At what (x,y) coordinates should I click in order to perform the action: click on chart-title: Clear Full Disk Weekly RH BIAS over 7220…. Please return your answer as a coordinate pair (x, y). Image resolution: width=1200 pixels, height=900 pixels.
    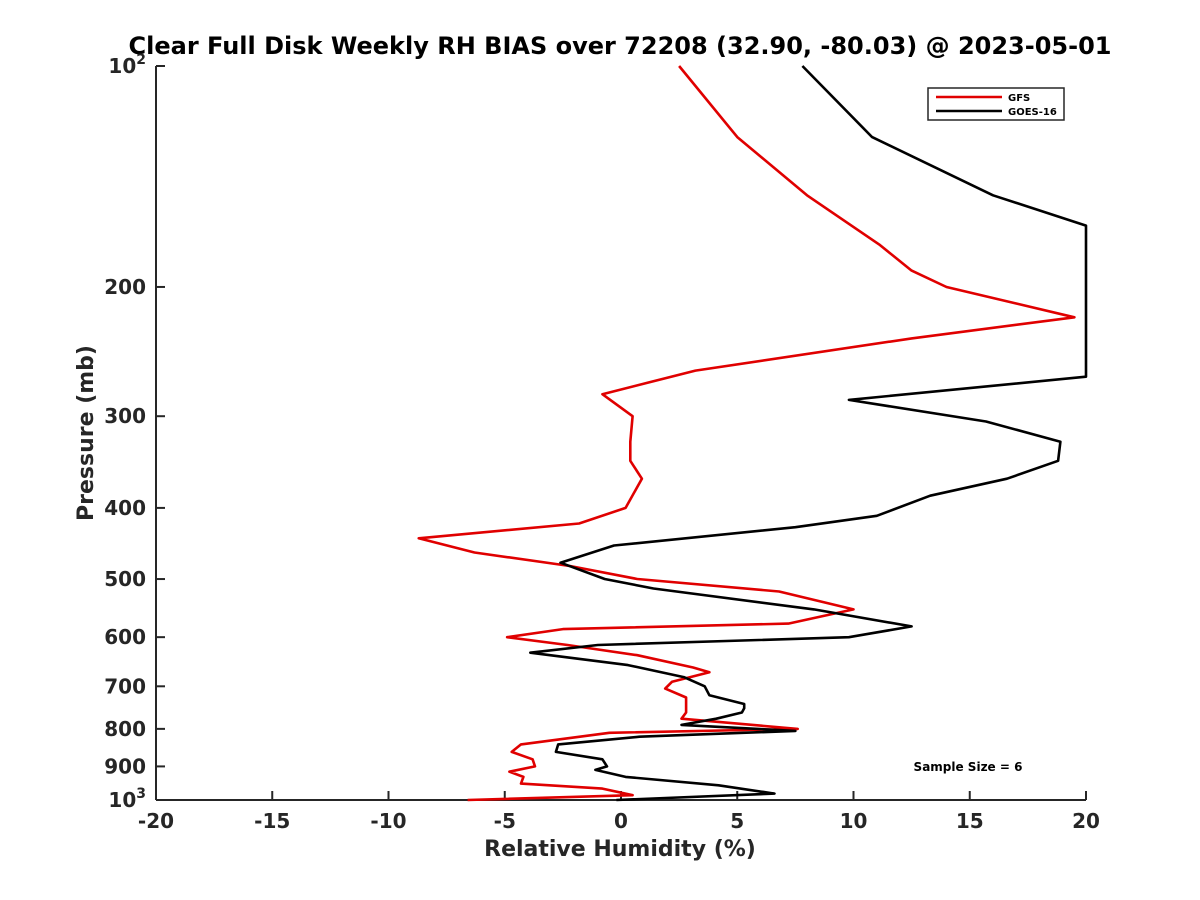
    Looking at the image, I should click on (620, 46).